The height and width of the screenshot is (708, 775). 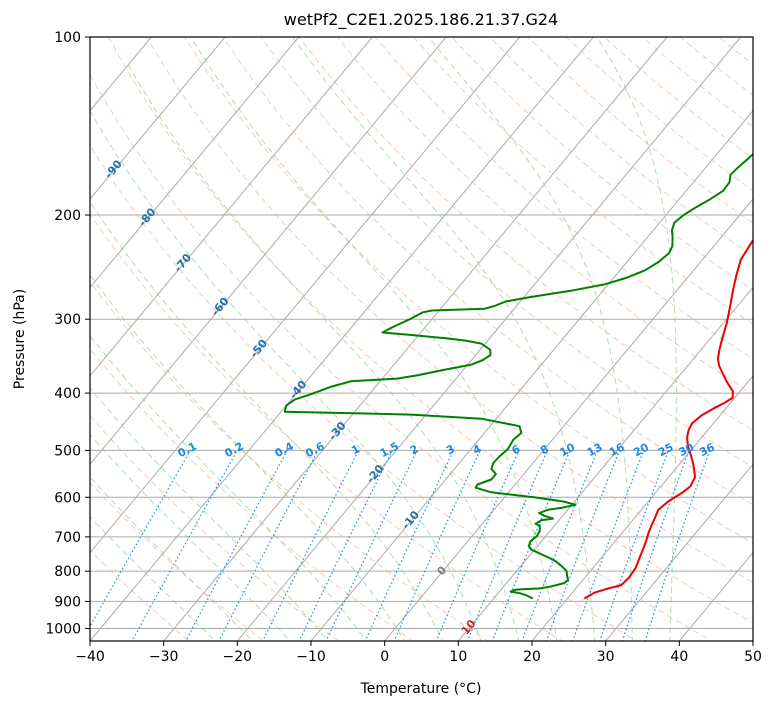 I want to click on y-tick-label: 100, so click(x=67, y=38).